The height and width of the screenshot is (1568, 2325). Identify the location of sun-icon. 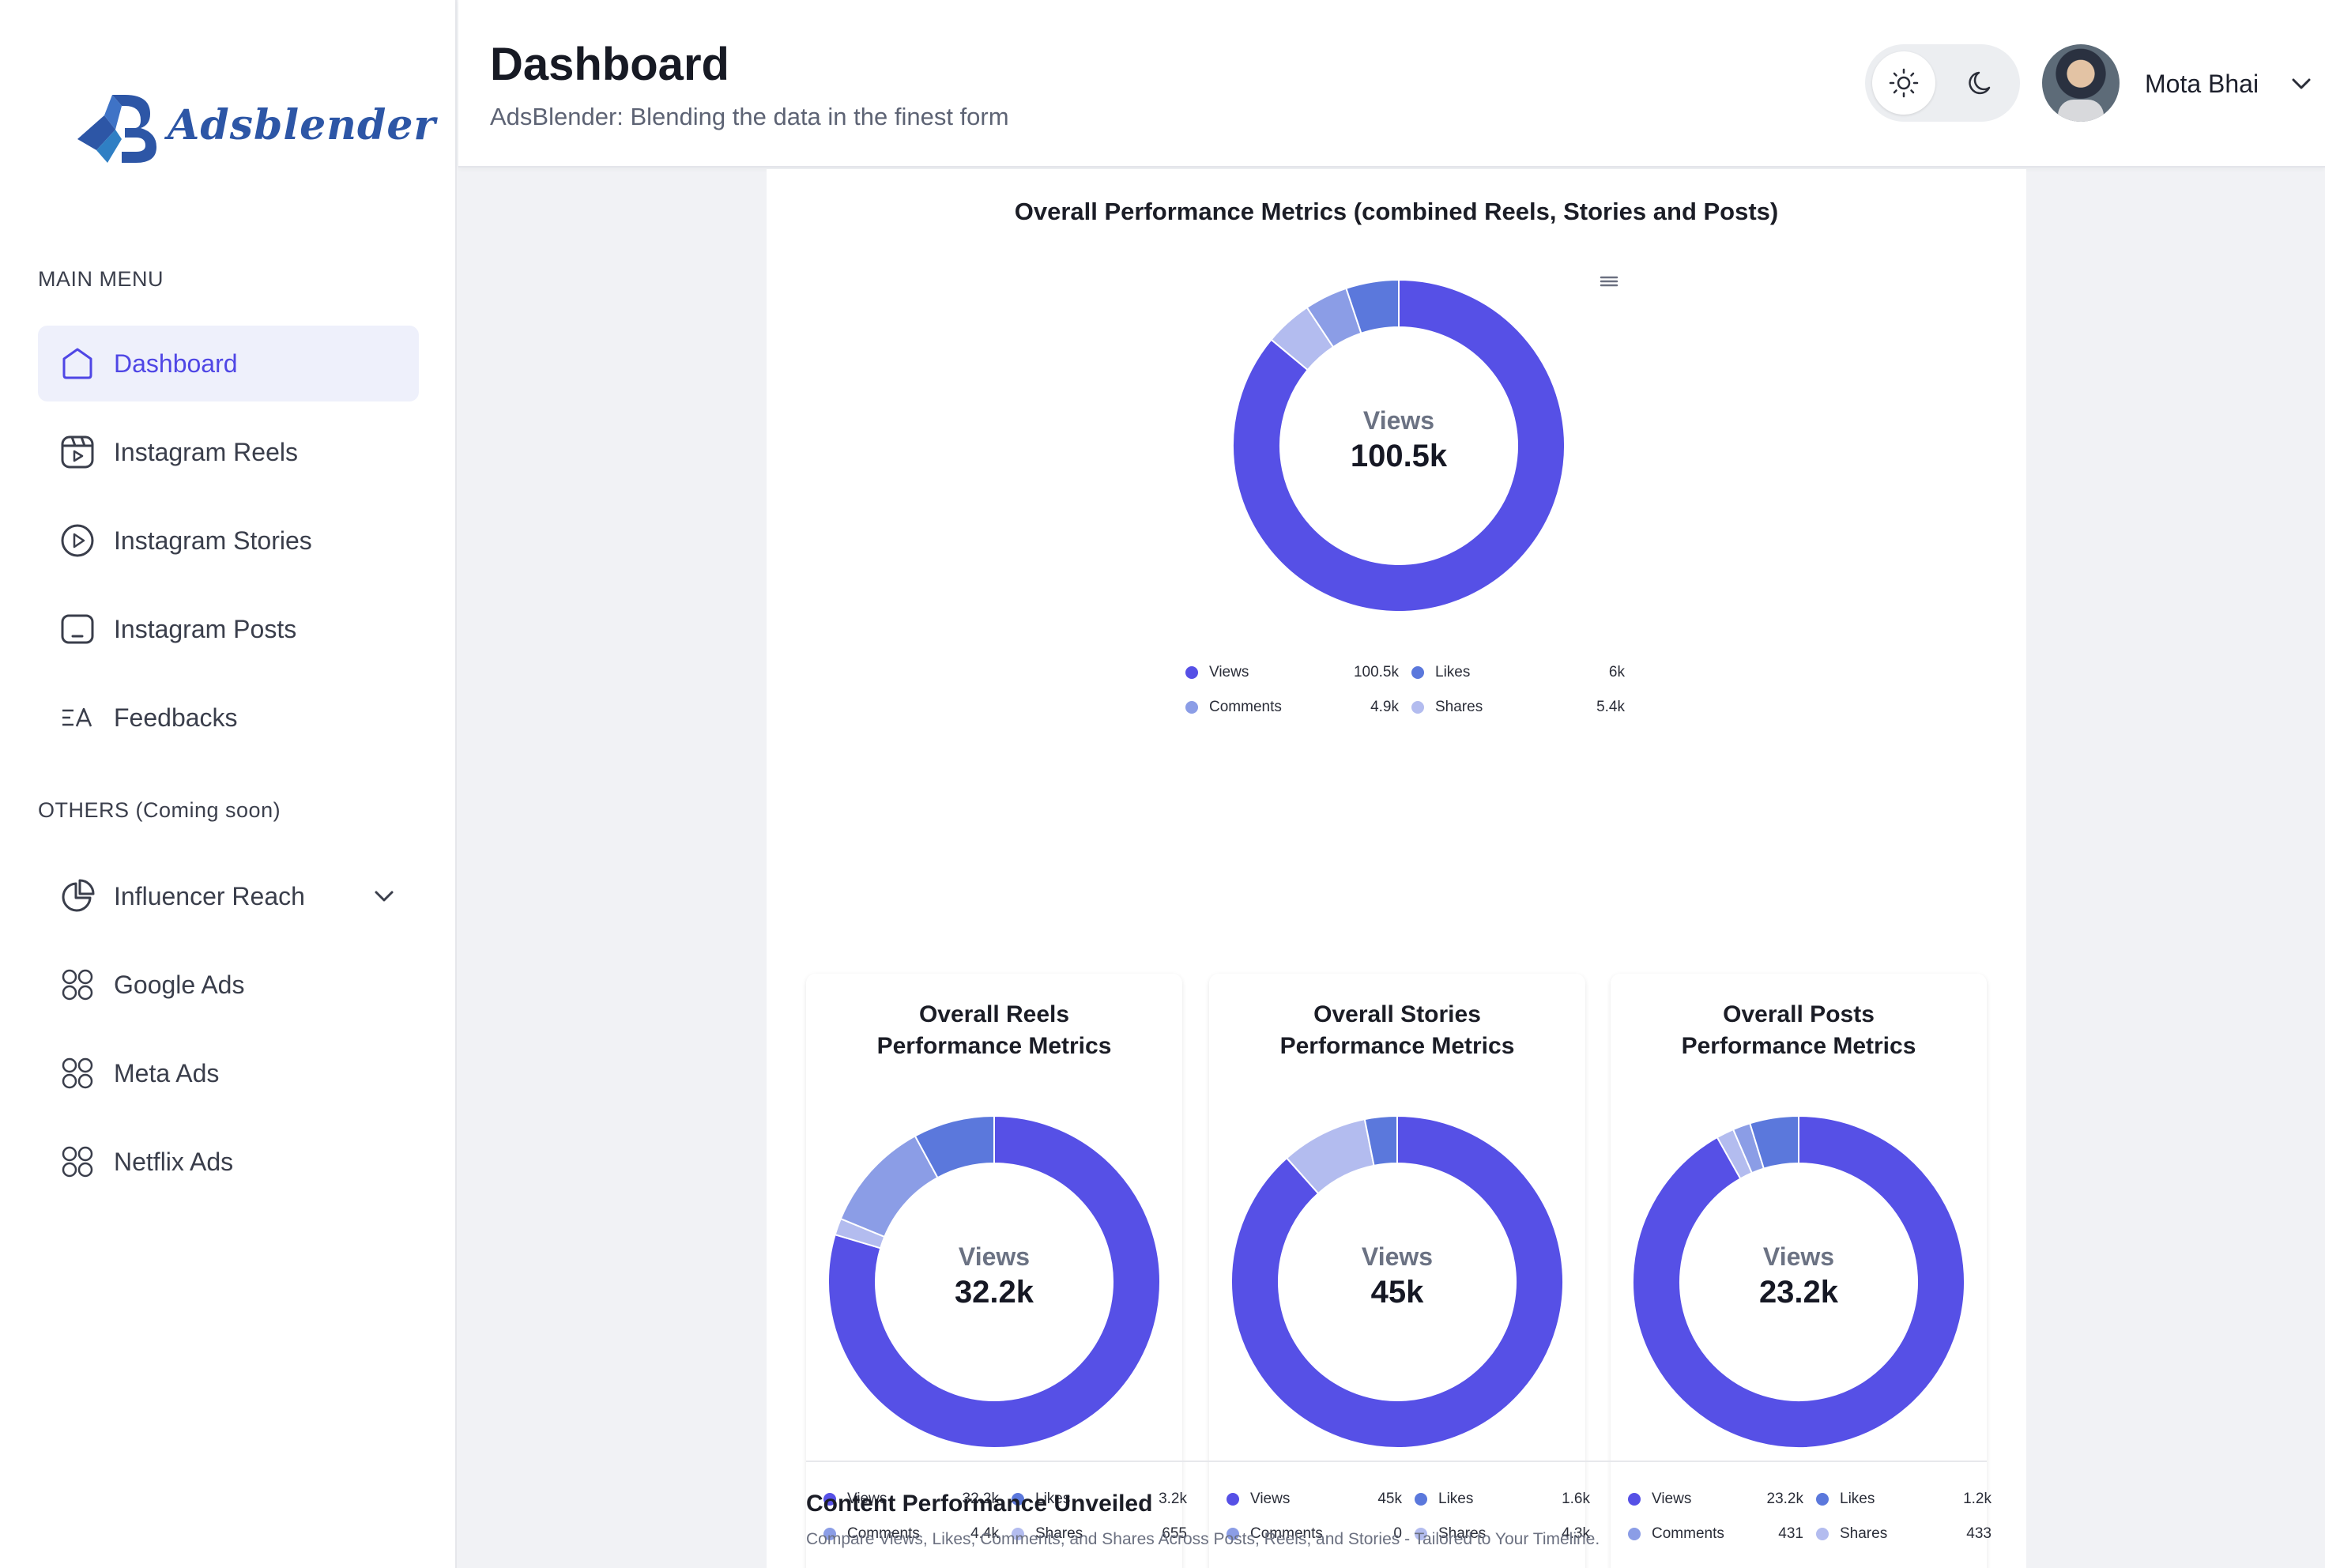
(1904, 83).